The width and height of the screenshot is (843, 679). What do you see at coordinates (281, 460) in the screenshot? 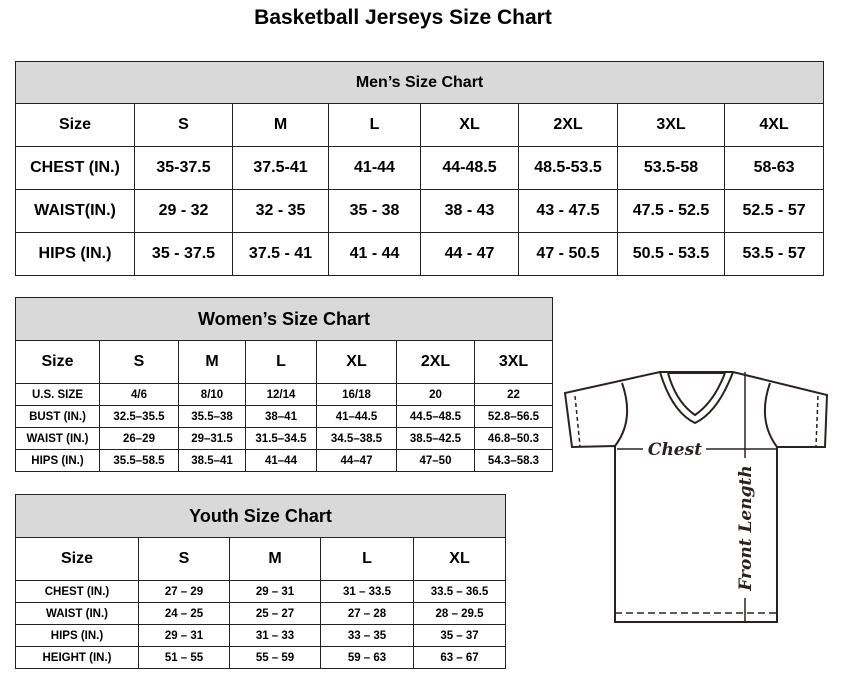
I see `table-cell: 41–44` at bounding box center [281, 460].